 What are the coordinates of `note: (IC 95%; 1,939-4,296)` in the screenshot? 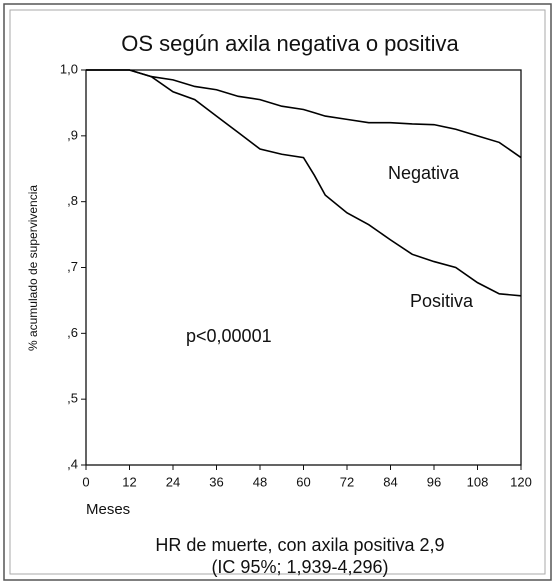 It's located at (299, 567).